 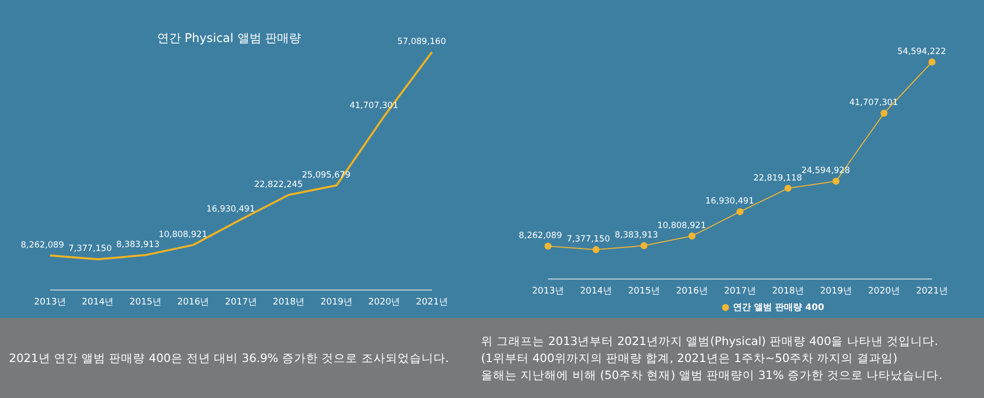 I want to click on data-label: 54,594,222, so click(x=921, y=52).